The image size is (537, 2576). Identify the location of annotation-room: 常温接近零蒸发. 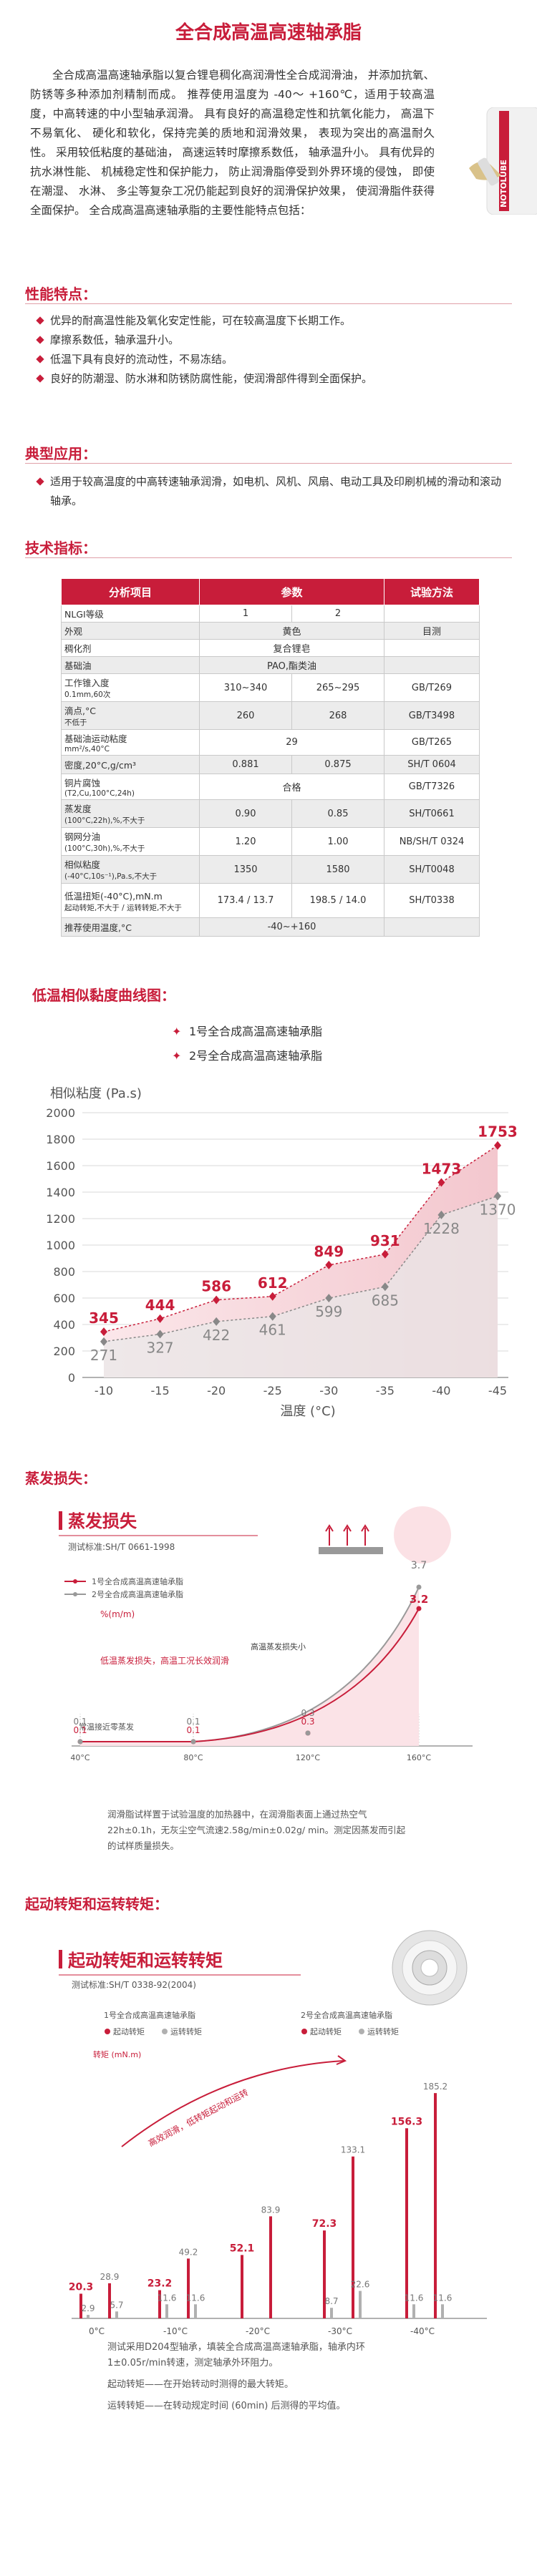
(106, 1727).